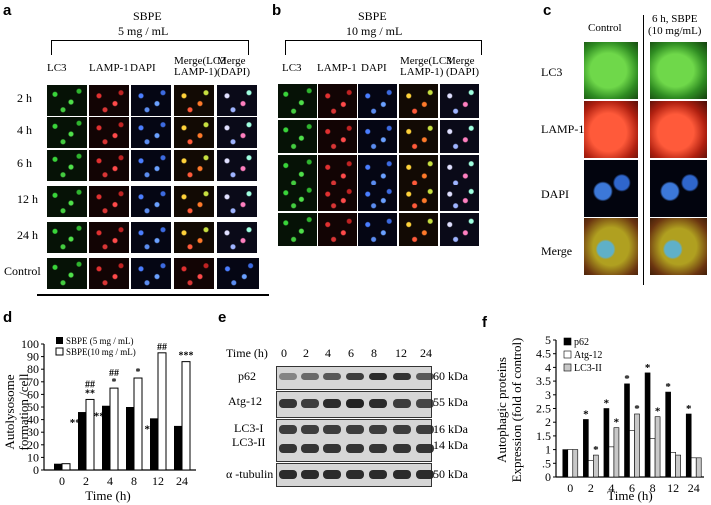  Describe the element at coordinates (284, 353) in the screenshot. I see `blot-time-label: 0` at that location.